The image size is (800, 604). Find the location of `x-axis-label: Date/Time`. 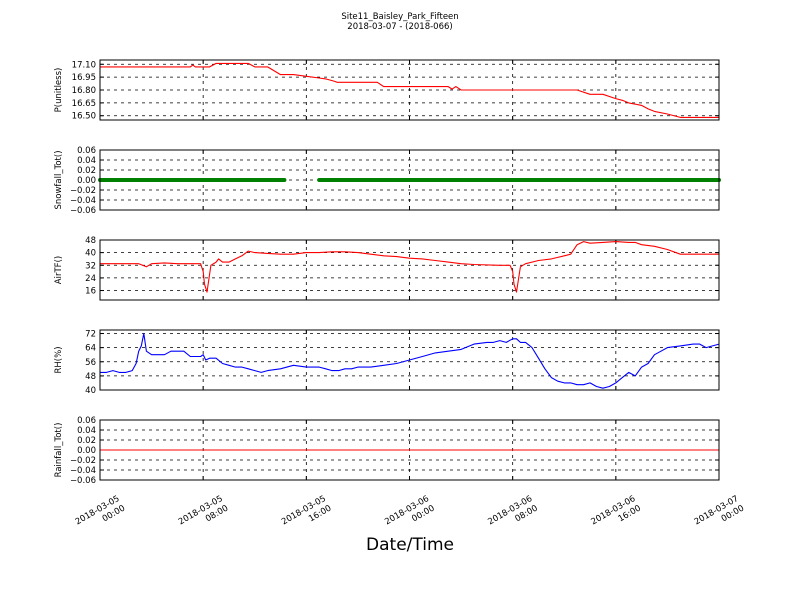

x-axis-label: Date/Time is located at coordinates (410, 545).